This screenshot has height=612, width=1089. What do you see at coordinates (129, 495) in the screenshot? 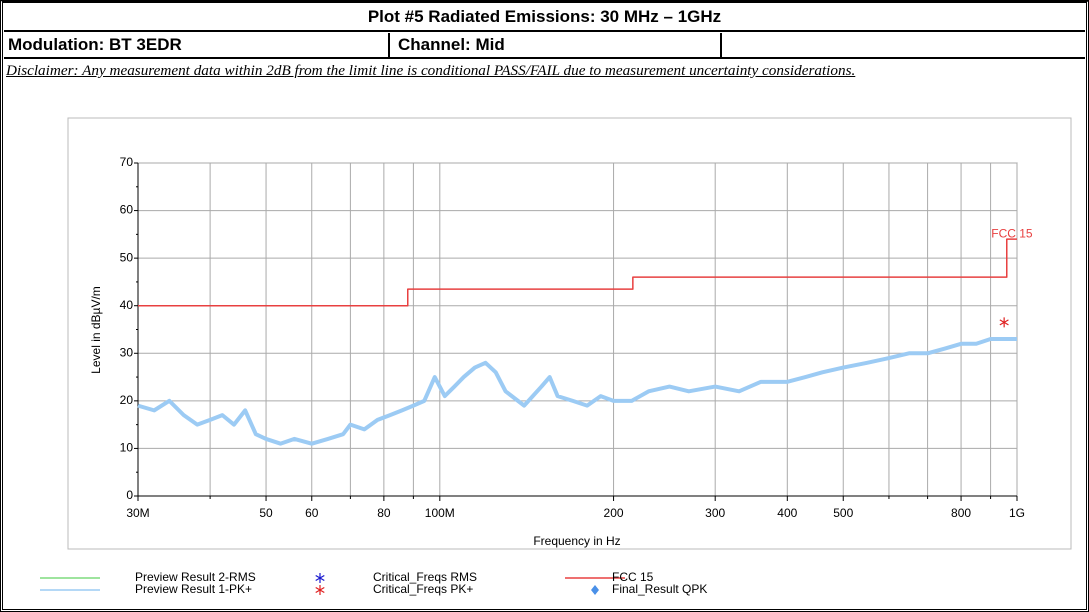
I see `y-tick-label: 0` at bounding box center [129, 495].